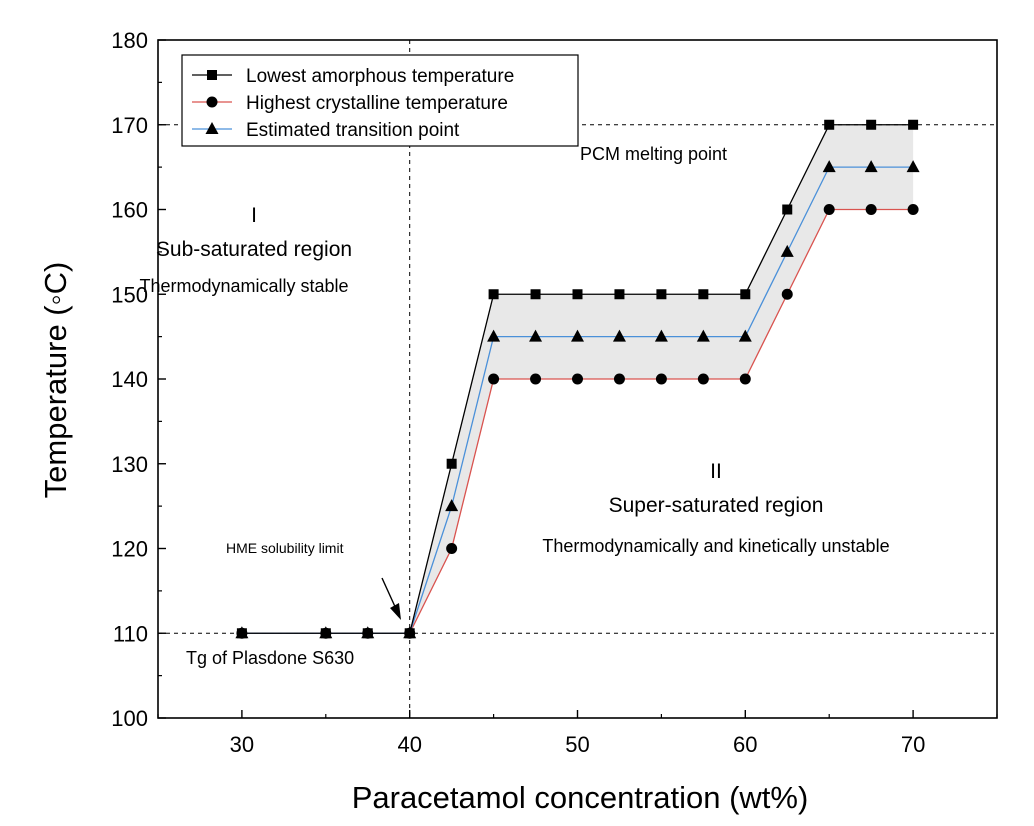 The height and width of the screenshot is (826, 1034). I want to click on legend-marker-circle, so click(212, 102).